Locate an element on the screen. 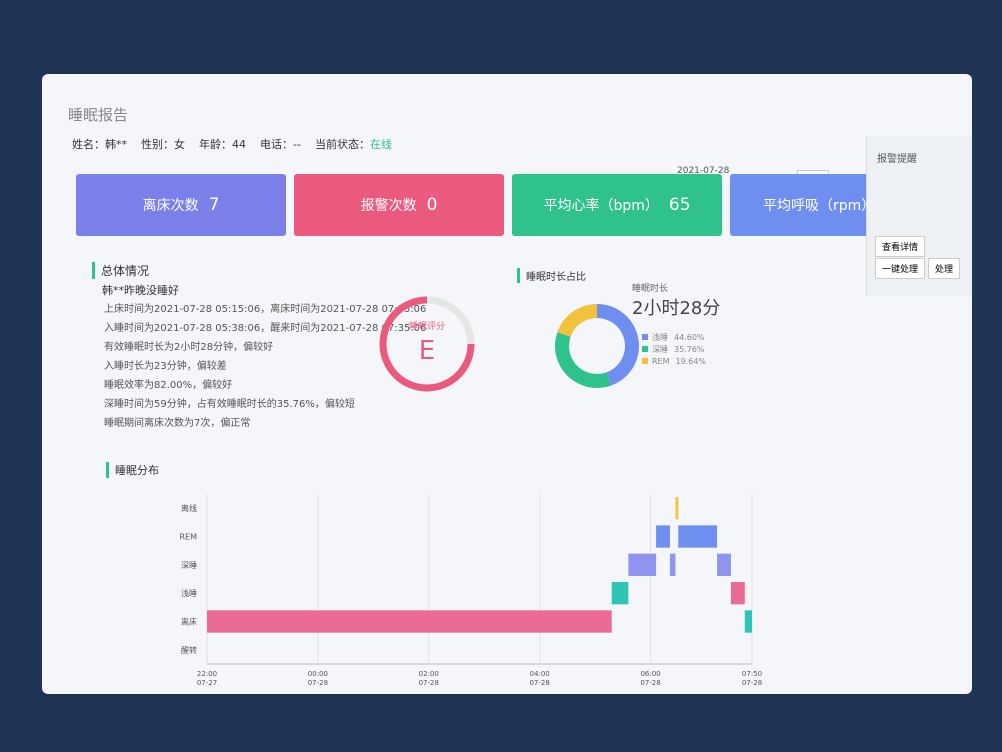 The width and height of the screenshot is (1002, 752). ratio-donut is located at coordinates (597, 346).